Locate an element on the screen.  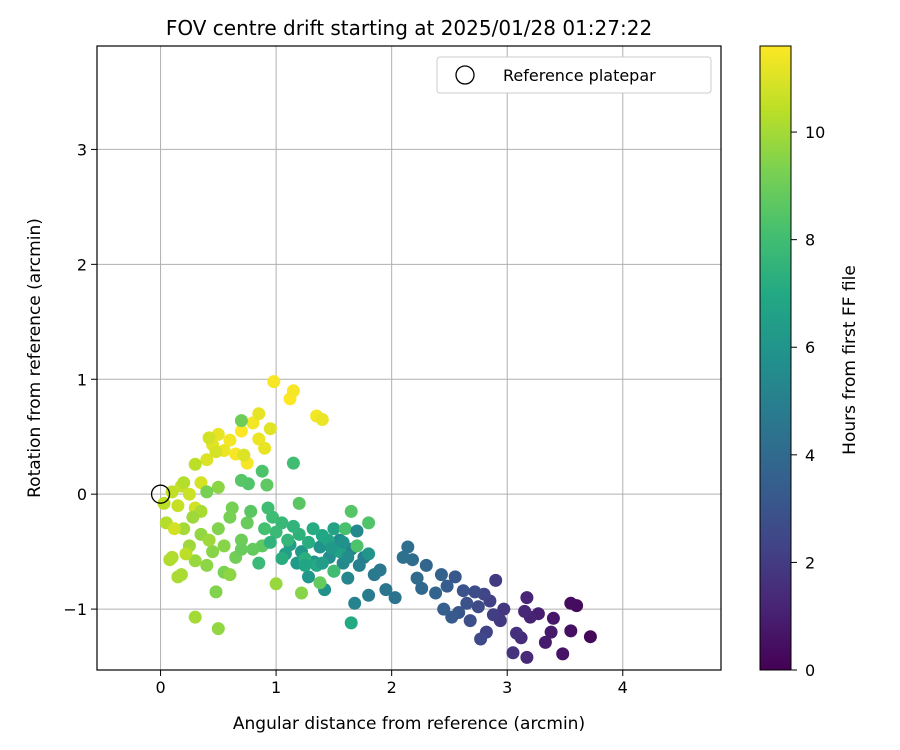
x-tick-label: 4 is located at coordinates (623, 687).